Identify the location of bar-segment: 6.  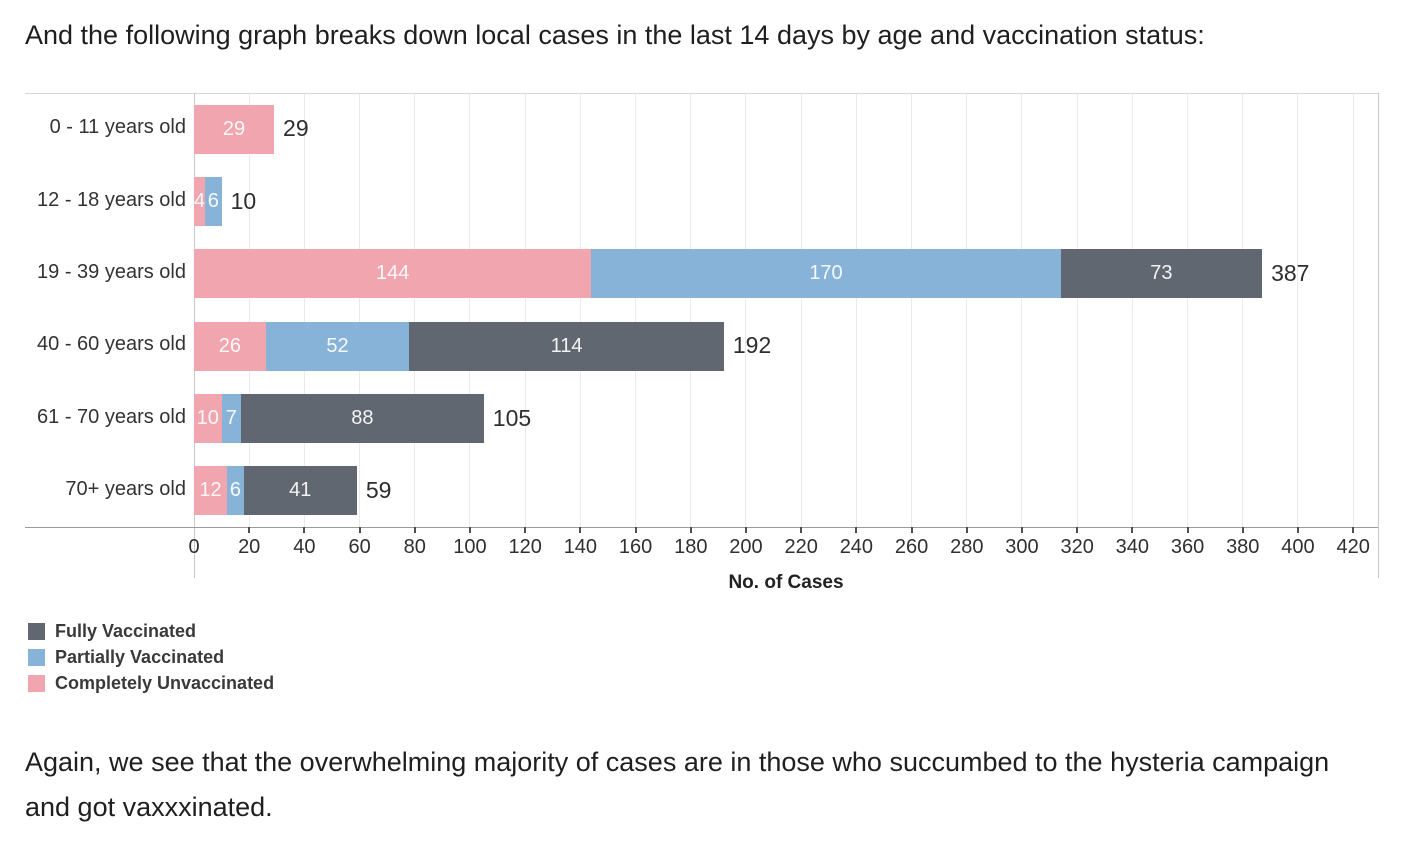
(213, 201).